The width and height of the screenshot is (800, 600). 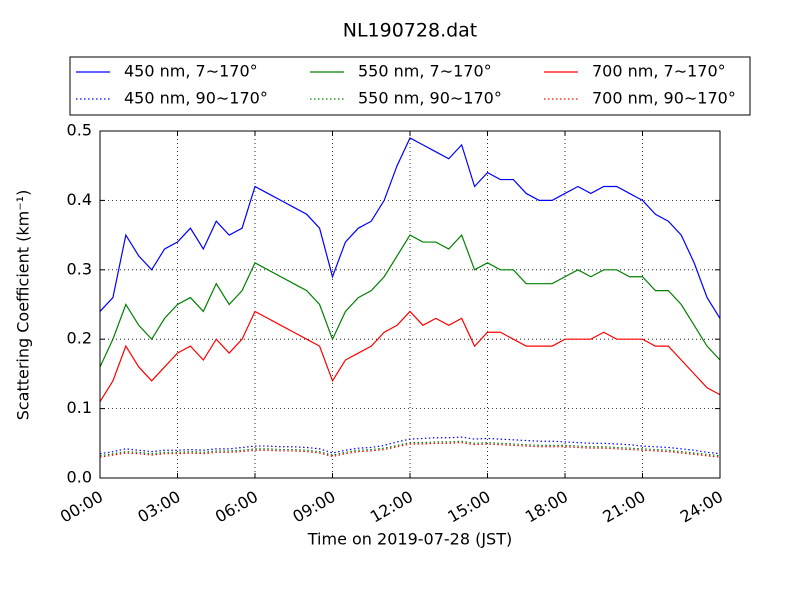 I want to click on y-axis-label: Scattering Coefficient (km⁻¹), so click(x=23, y=305).